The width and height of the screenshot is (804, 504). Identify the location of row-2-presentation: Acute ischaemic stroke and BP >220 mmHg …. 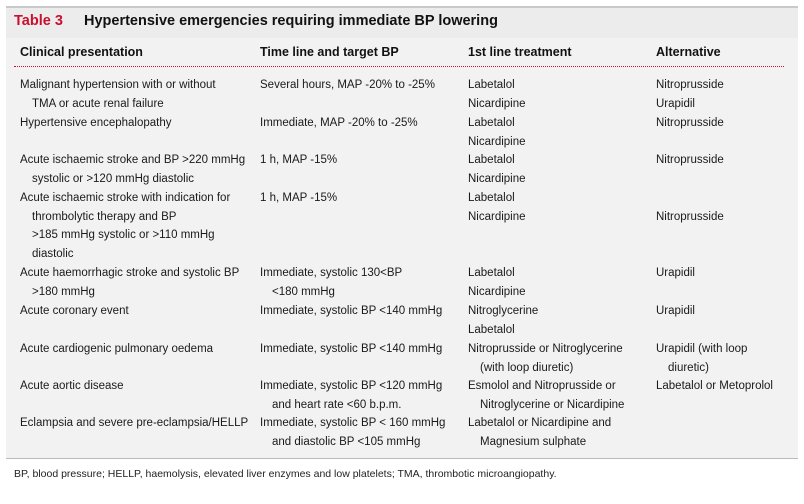
(132, 169).